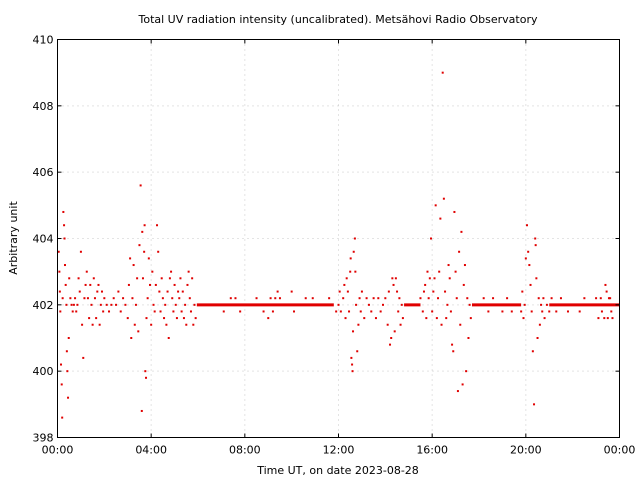 The height and width of the screenshot is (480, 640). What do you see at coordinates (339, 450) in the screenshot?
I see `x-tick-label: 12:00` at bounding box center [339, 450].